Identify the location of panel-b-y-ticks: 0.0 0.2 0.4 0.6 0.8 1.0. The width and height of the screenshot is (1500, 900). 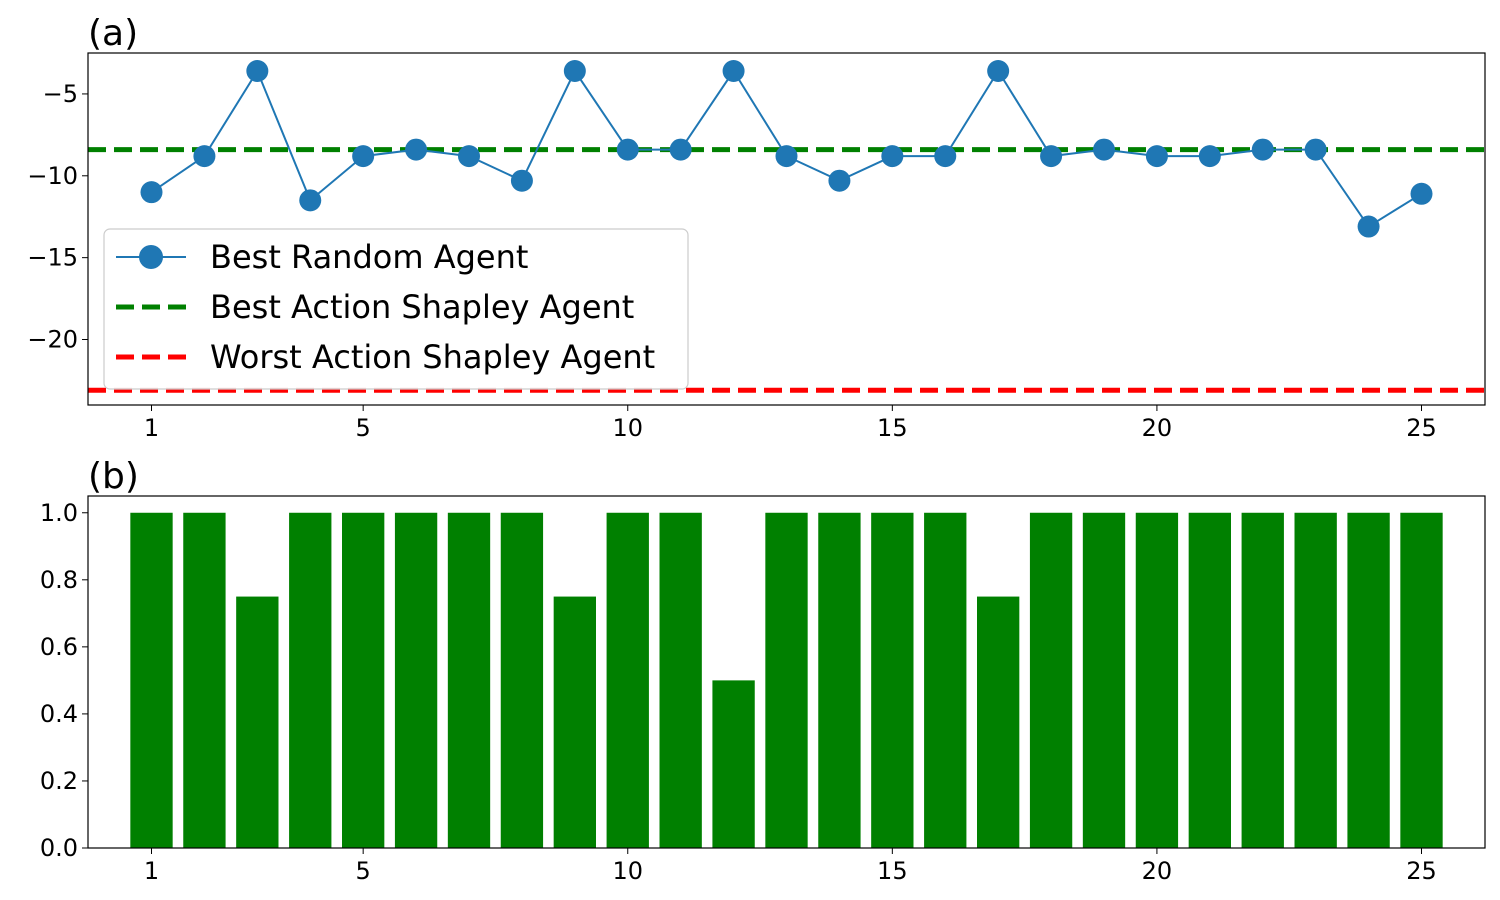
(64, 680).